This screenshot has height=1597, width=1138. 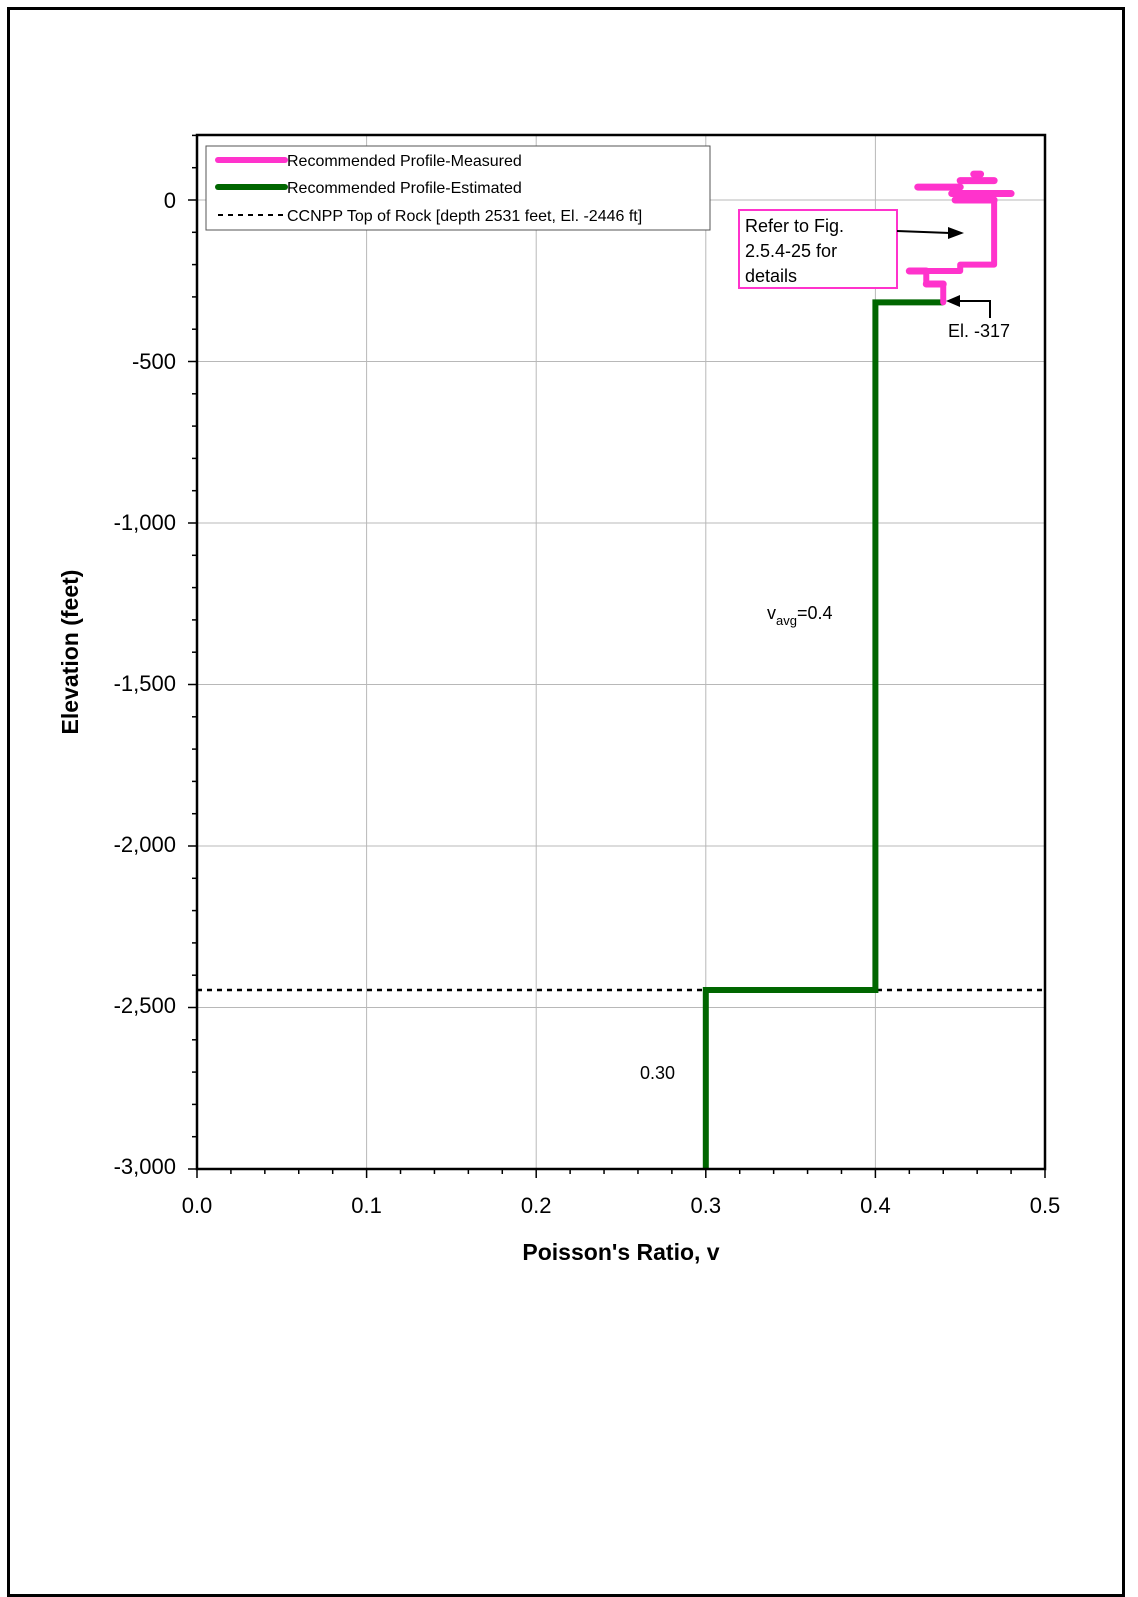 I want to click on x-tick-label: 0.3, so click(x=706, y=1205).